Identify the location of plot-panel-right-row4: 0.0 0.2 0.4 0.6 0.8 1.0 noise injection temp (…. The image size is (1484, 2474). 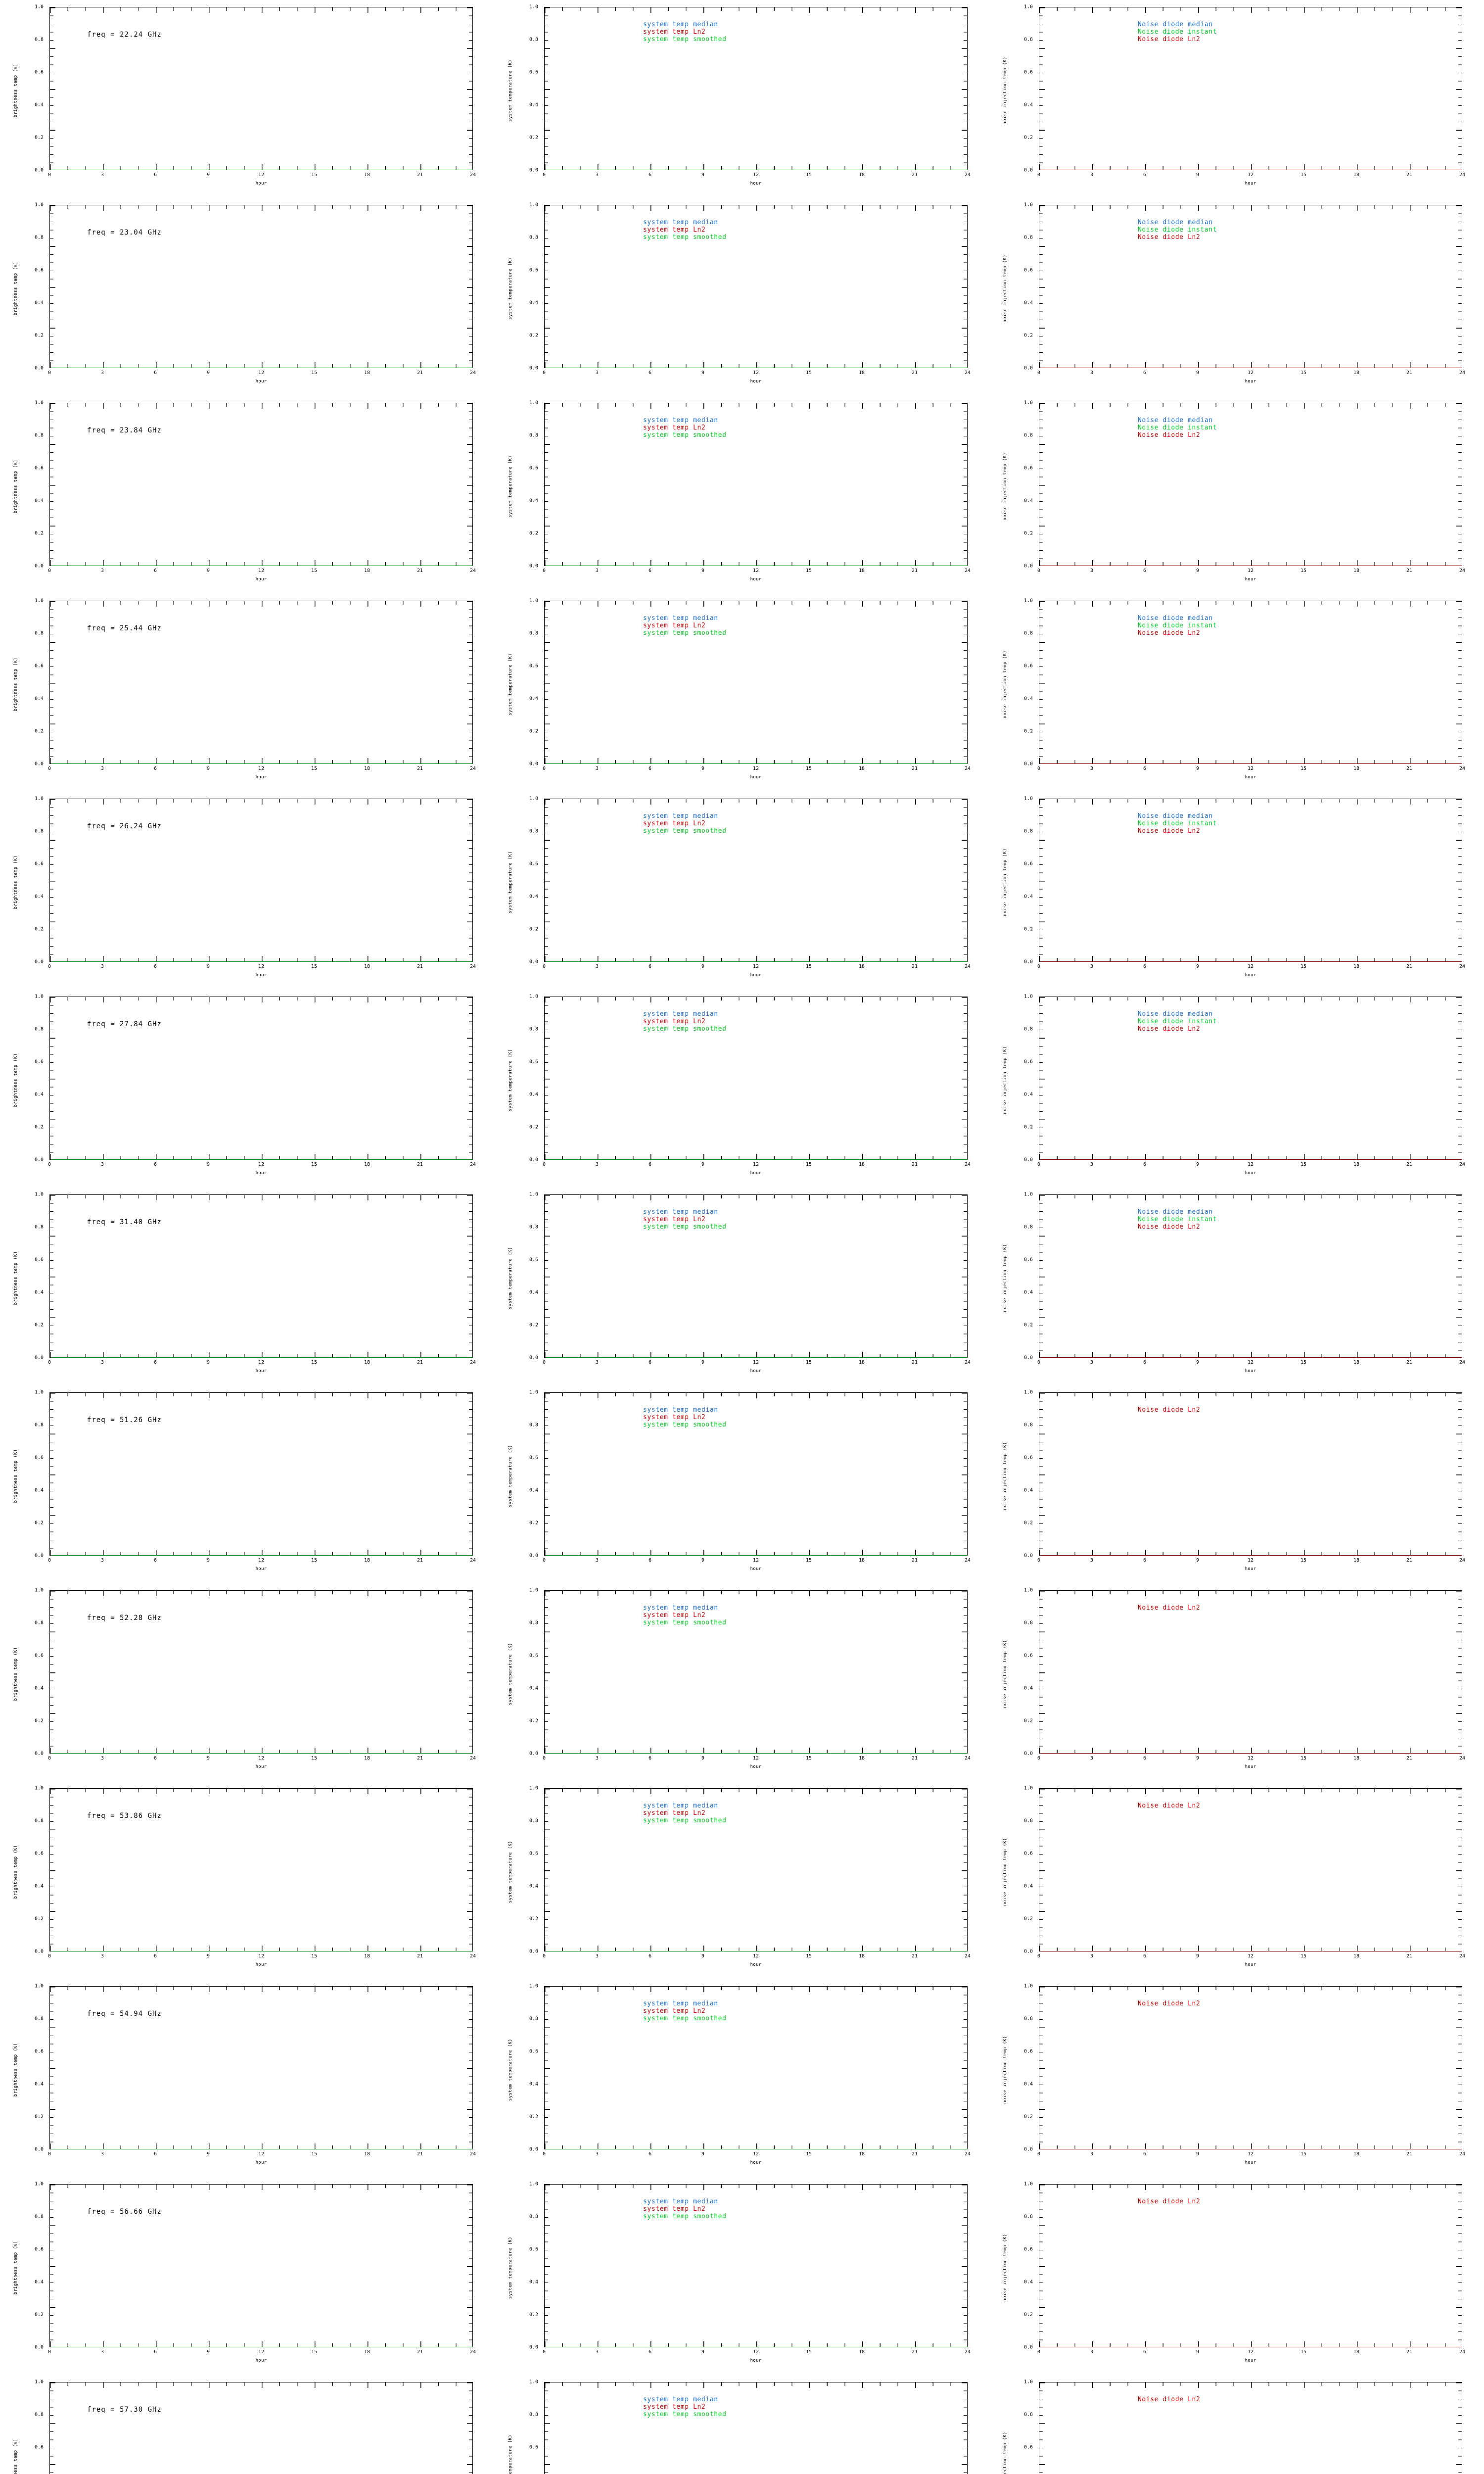
(1236, 693).